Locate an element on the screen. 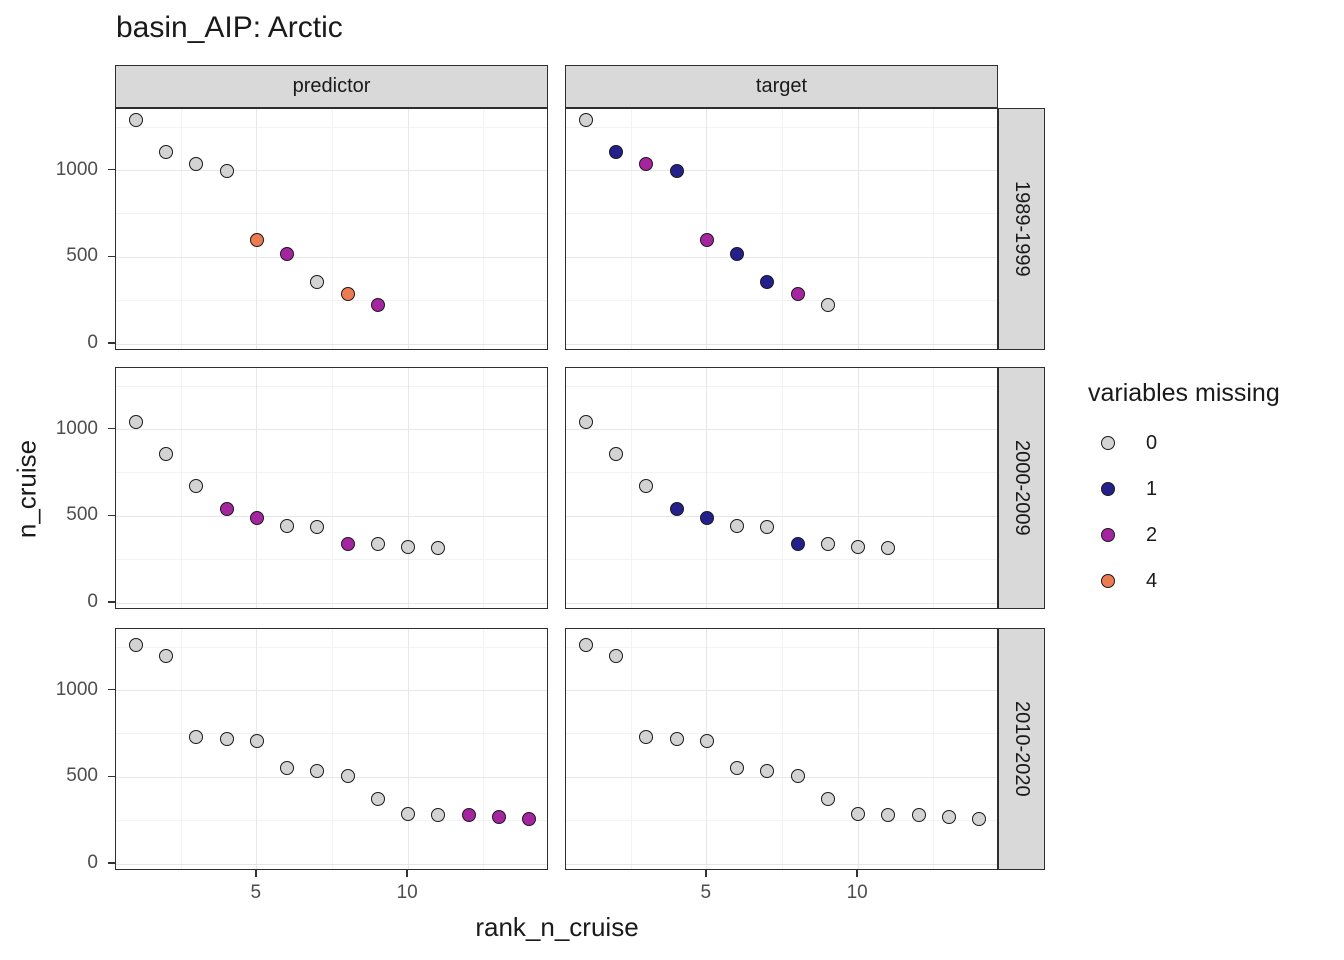  legend-label: 4 is located at coordinates (1152, 580).